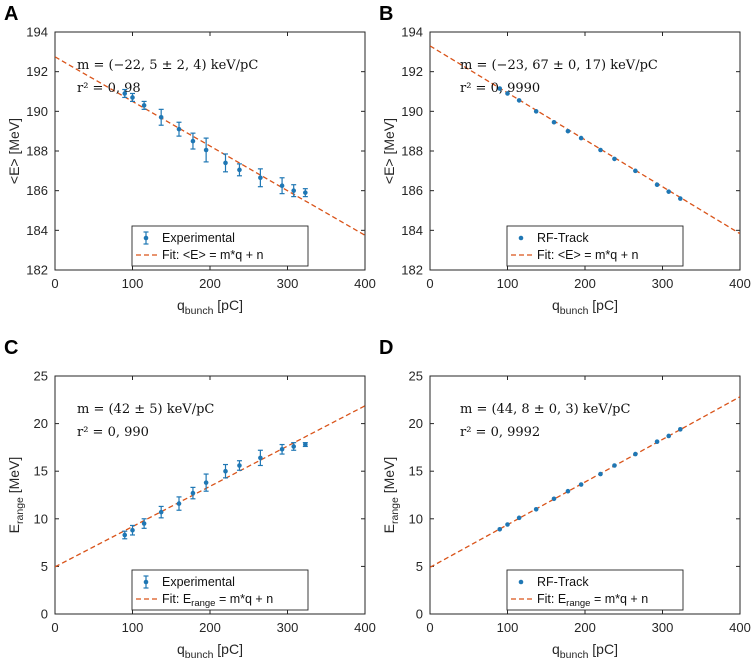 The image size is (754, 658). I want to click on y-tick-label: 188, so click(37, 151).